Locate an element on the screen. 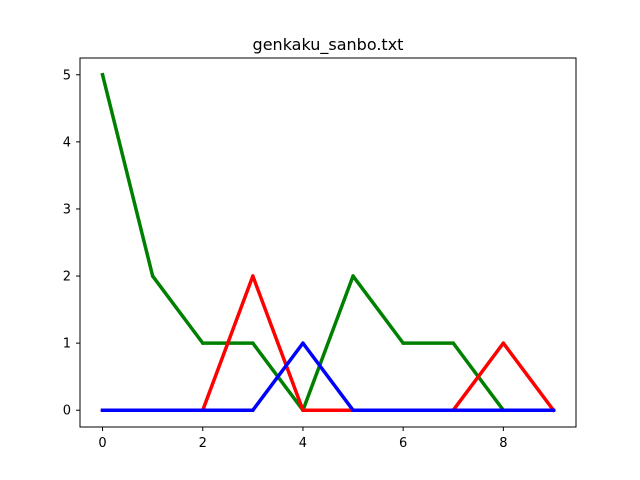  y-tick-label: 5 is located at coordinates (67, 75).